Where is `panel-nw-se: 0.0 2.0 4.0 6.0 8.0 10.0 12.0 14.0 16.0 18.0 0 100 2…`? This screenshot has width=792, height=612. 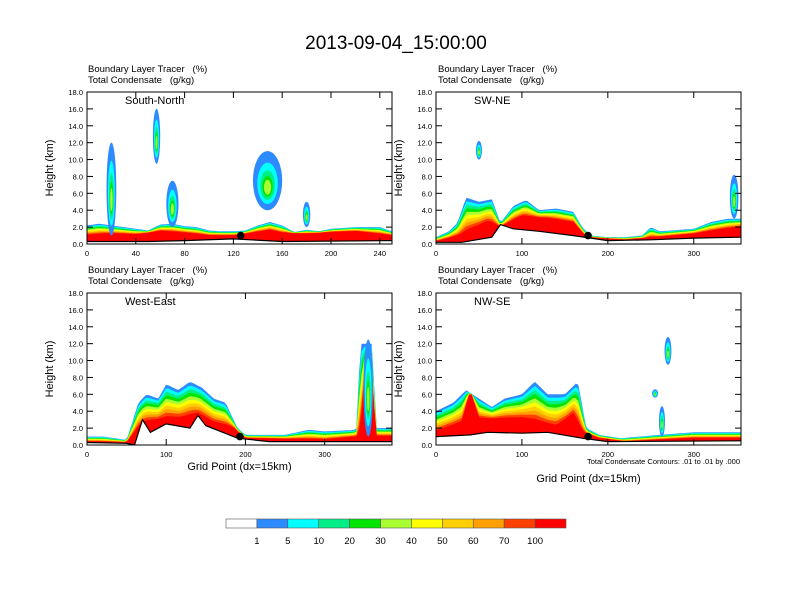
panel-nw-se: 0.0 2.0 4.0 6.0 8.0 10.0 12.0 14.0 16.0 18.0 0 100 2… is located at coordinates (567, 374).